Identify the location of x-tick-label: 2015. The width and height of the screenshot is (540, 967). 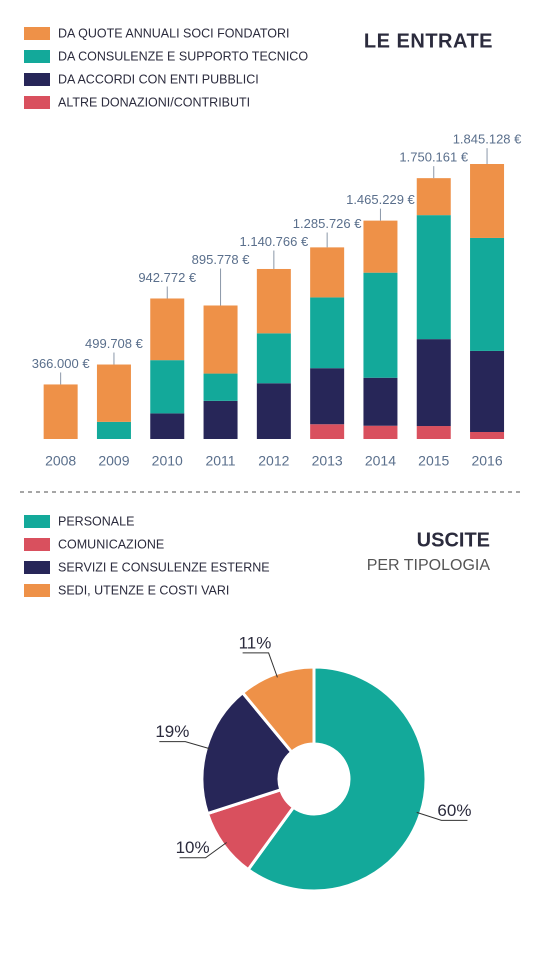
(433, 461).